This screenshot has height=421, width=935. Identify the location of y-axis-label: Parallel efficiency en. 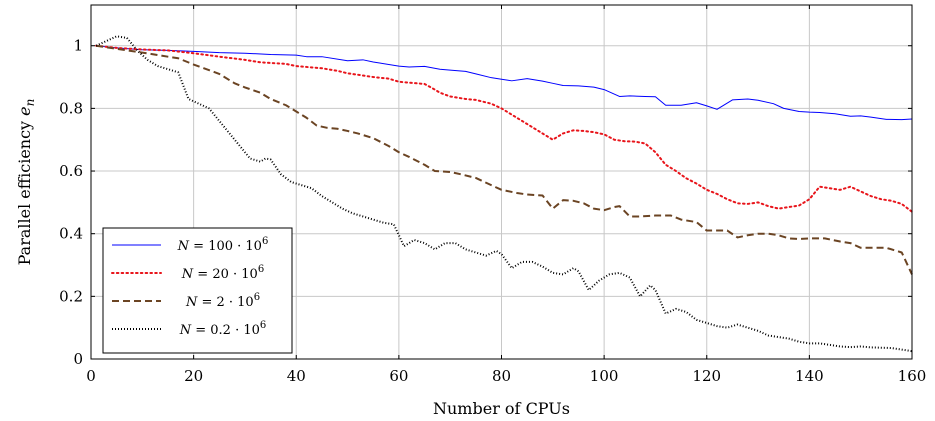
(26, 182).